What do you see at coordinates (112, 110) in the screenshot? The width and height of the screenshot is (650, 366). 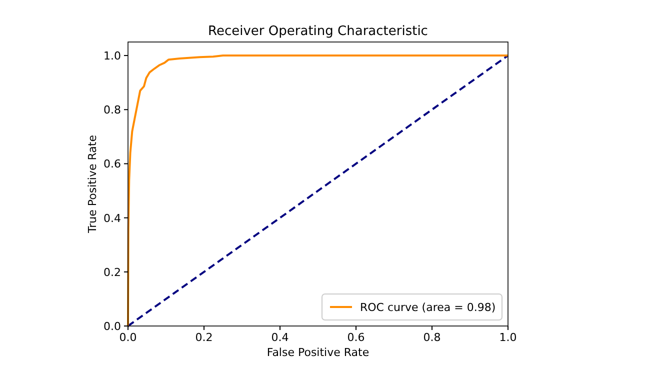 I see `y-tick-label: 0.8` at bounding box center [112, 110].